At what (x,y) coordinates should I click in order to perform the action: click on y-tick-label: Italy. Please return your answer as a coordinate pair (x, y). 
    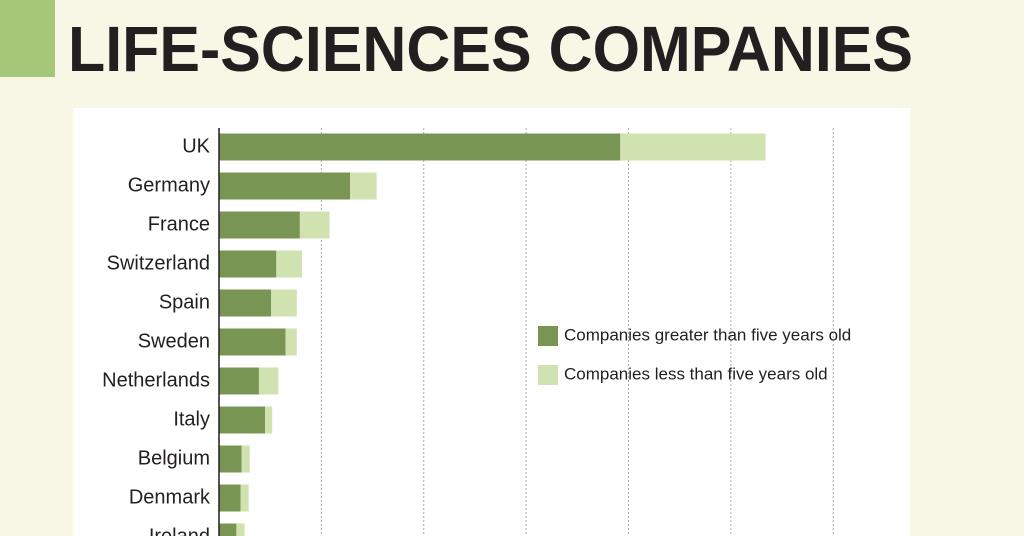
    Looking at the image, I should click on (191, 419).